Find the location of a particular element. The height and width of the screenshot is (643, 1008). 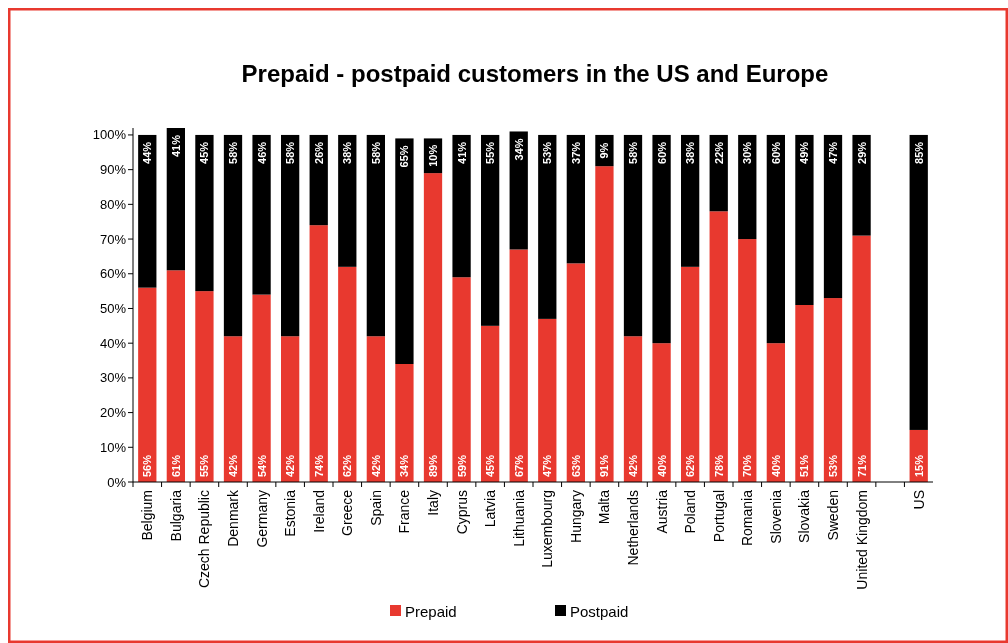

data-label: 15% is located at coordinates (918, 466).